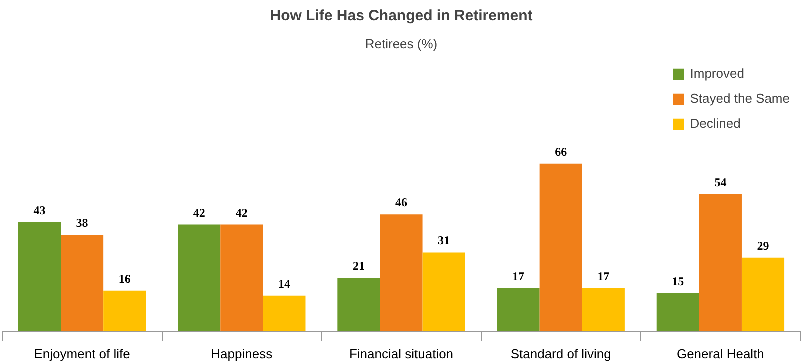  I want to click on legend-label: Improved, so click(717, 73).